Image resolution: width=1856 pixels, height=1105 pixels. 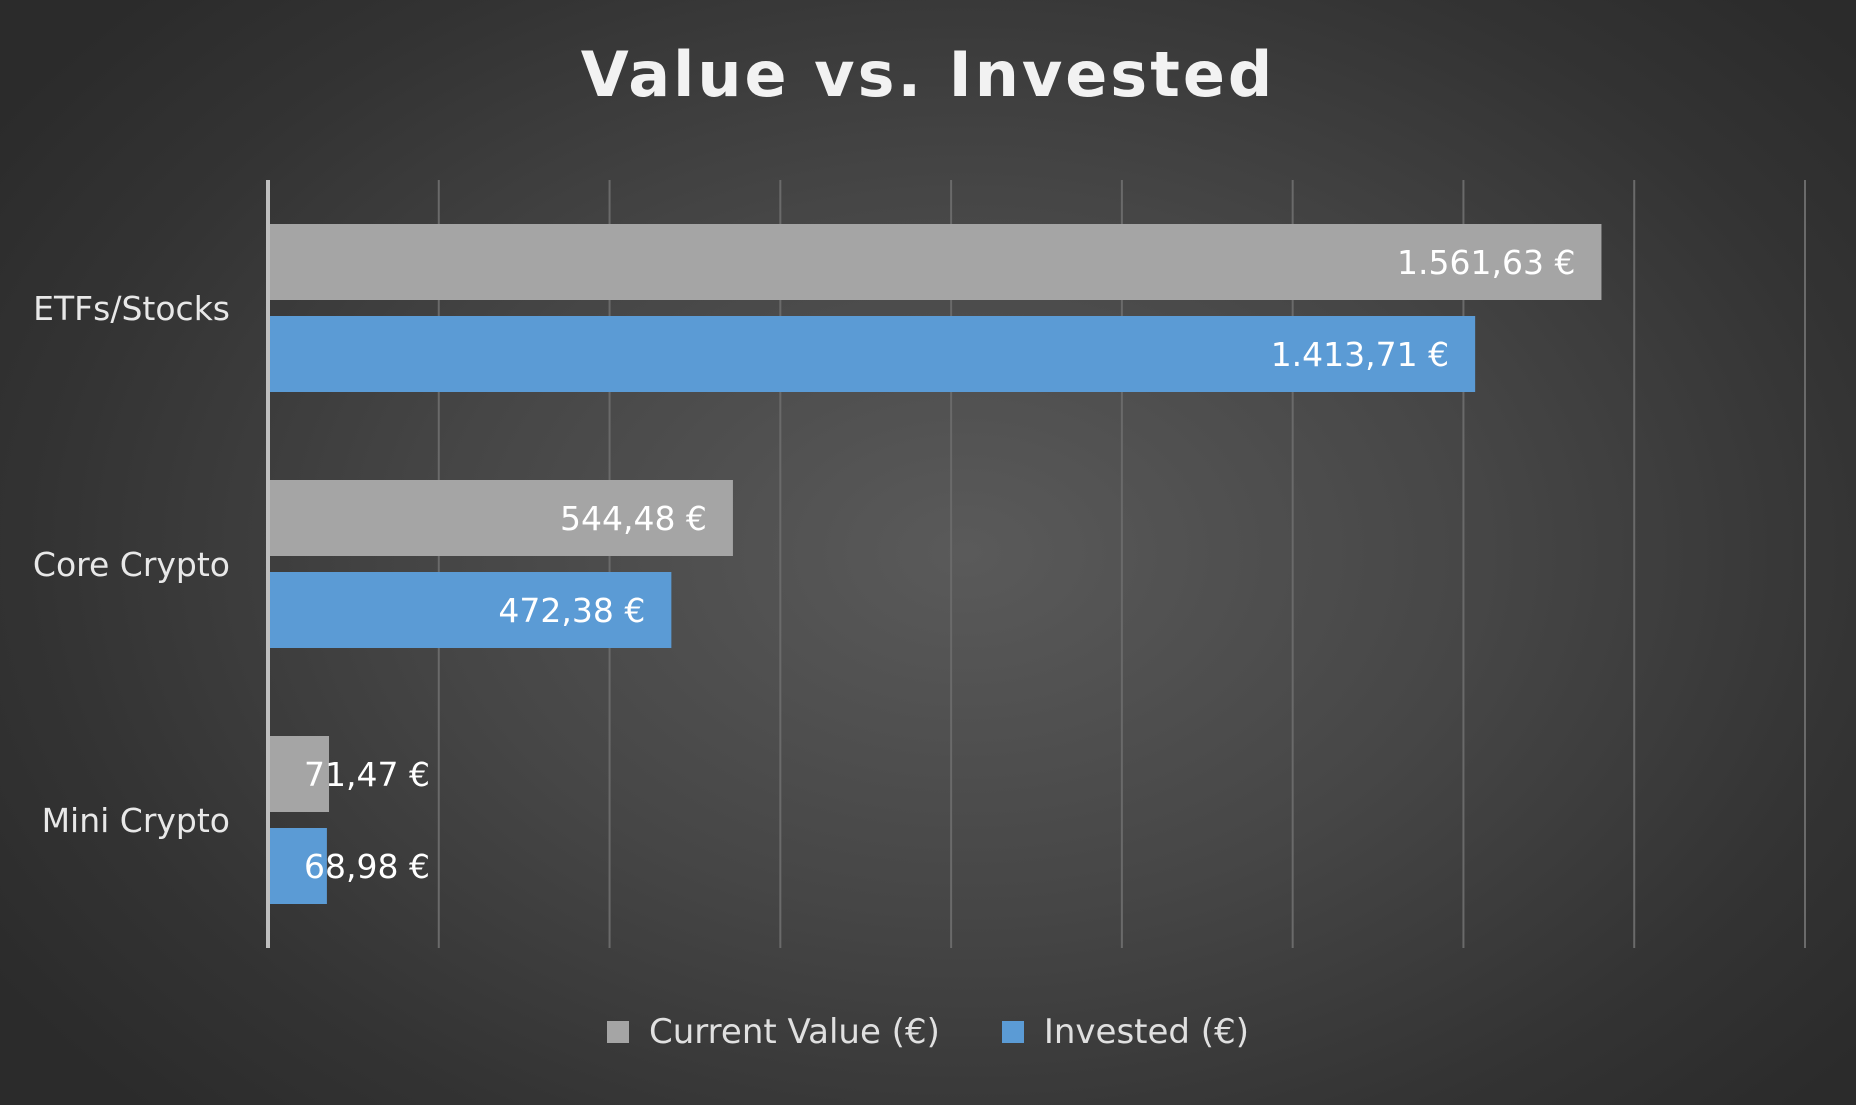 I want to click on bar-invested-mini-crypto, so click(x=297, y=866).